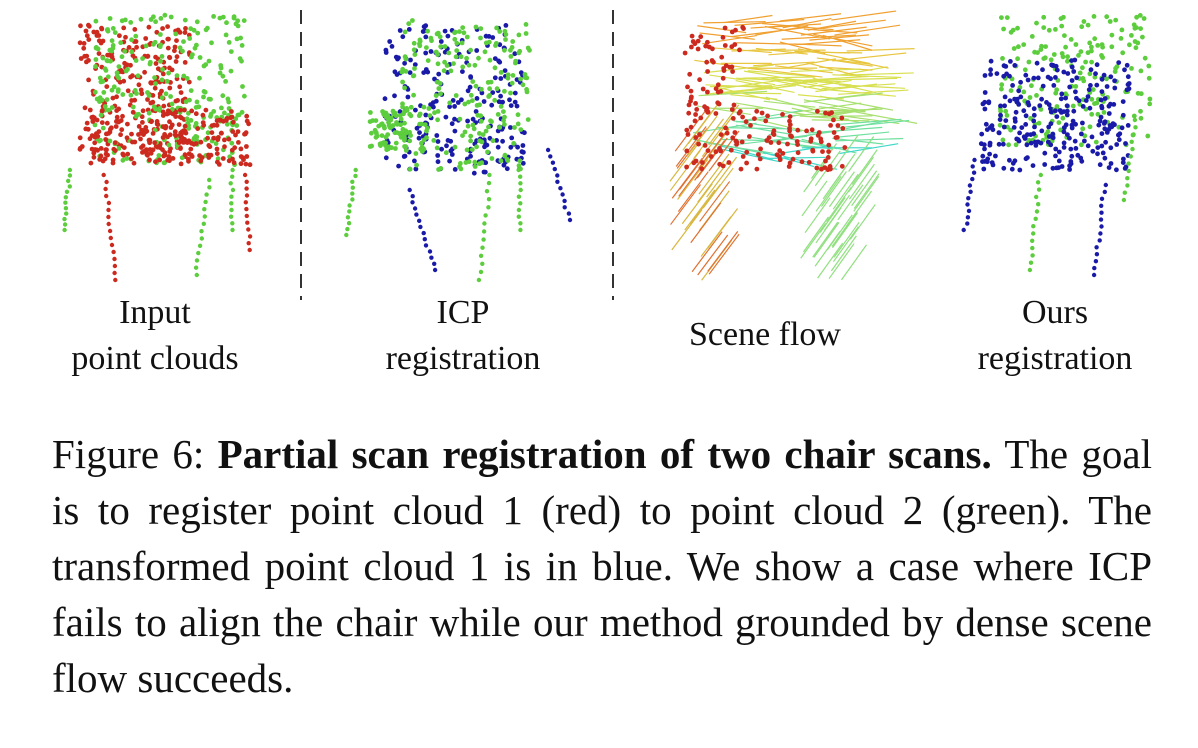 This screenshot has width=1198, height=748. What do you see at coordinates (463, 312) in the screenshot?
I see `panel-label-line: ICP` at bounding box center [463, 312].